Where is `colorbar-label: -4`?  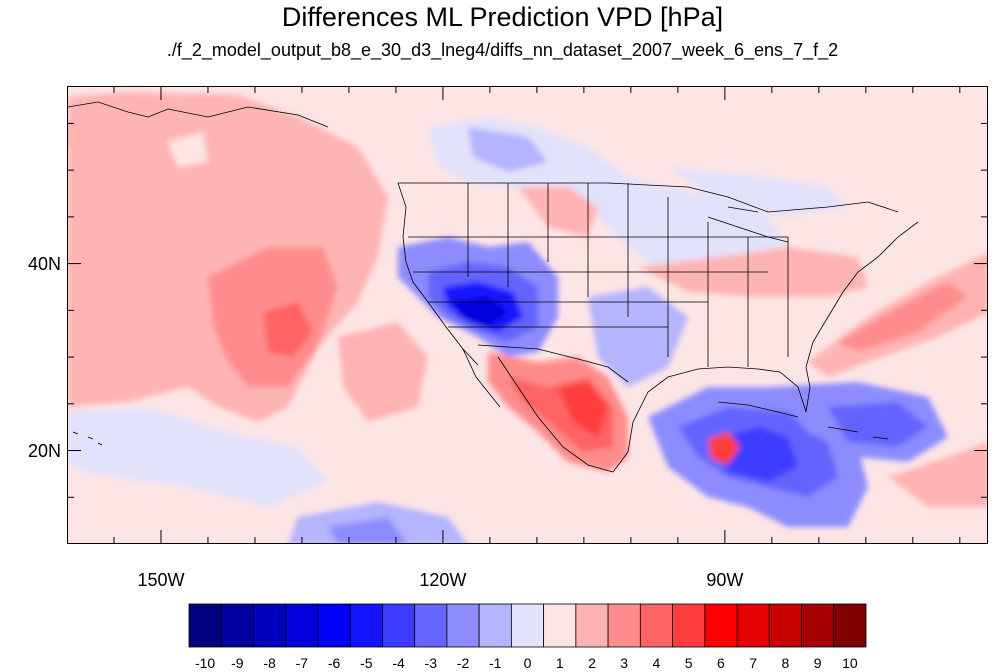
colorbar-label: -4 is located at coordinates (398, 663).